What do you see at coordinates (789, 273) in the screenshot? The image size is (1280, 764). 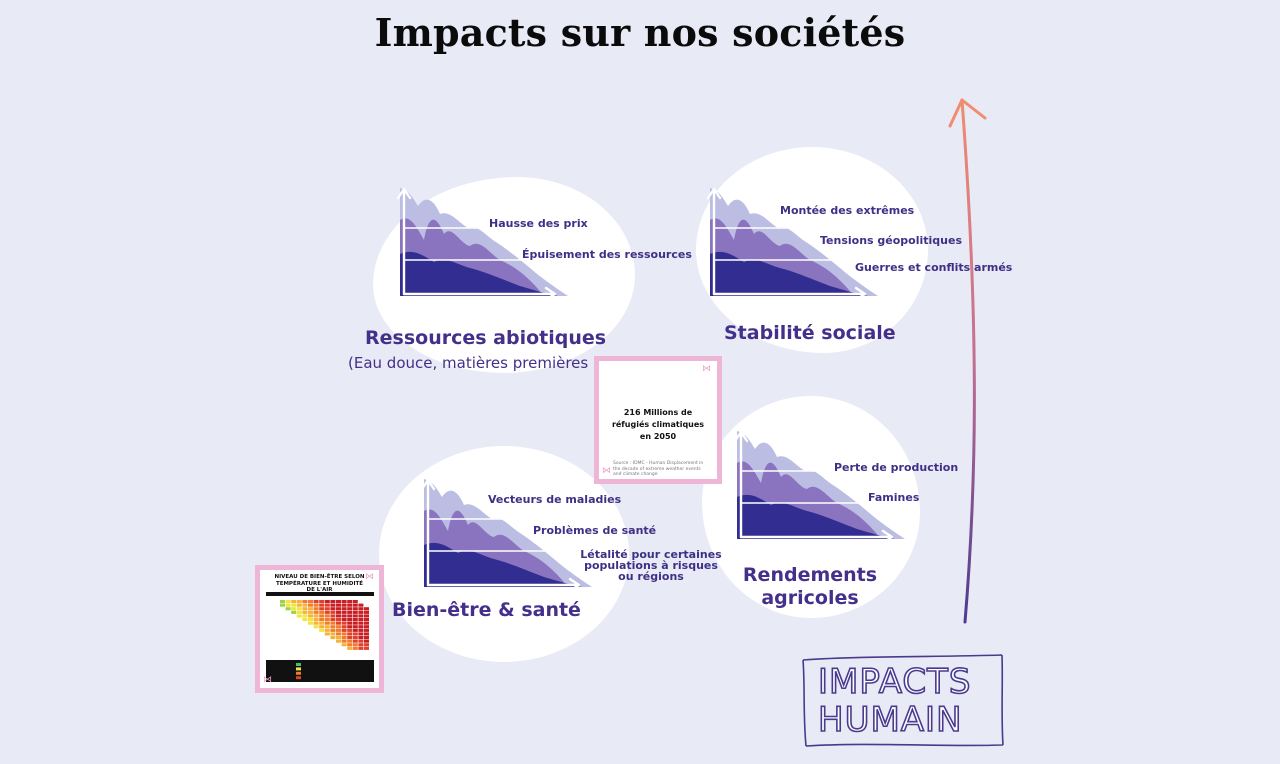 I see `stabilite-layer-dark` at bounding box center [789, 273].